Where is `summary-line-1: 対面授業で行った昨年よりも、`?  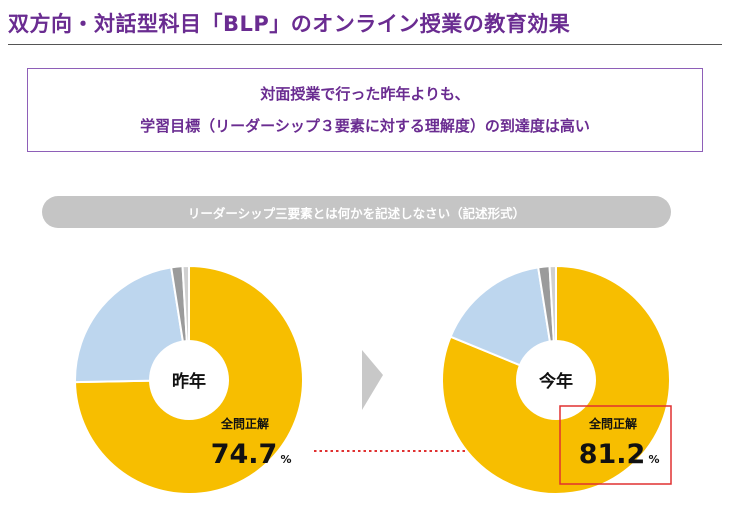 summary-line-1: 対面授業で行った昨年よりも、 is located at coordinates (365, 94).